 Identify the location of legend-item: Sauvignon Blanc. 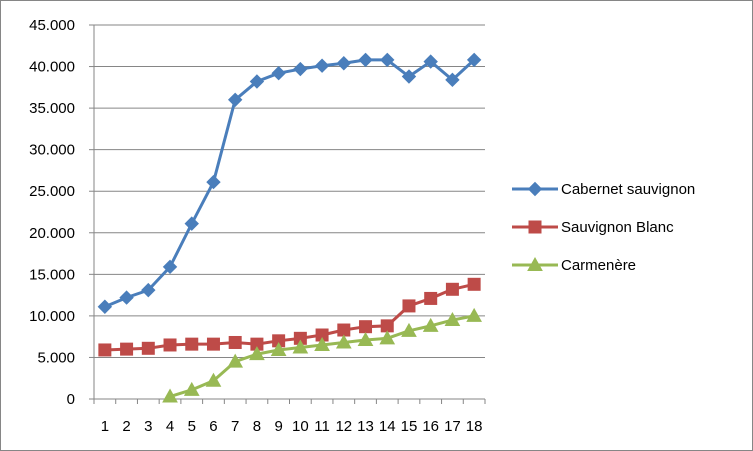
(593, 227).